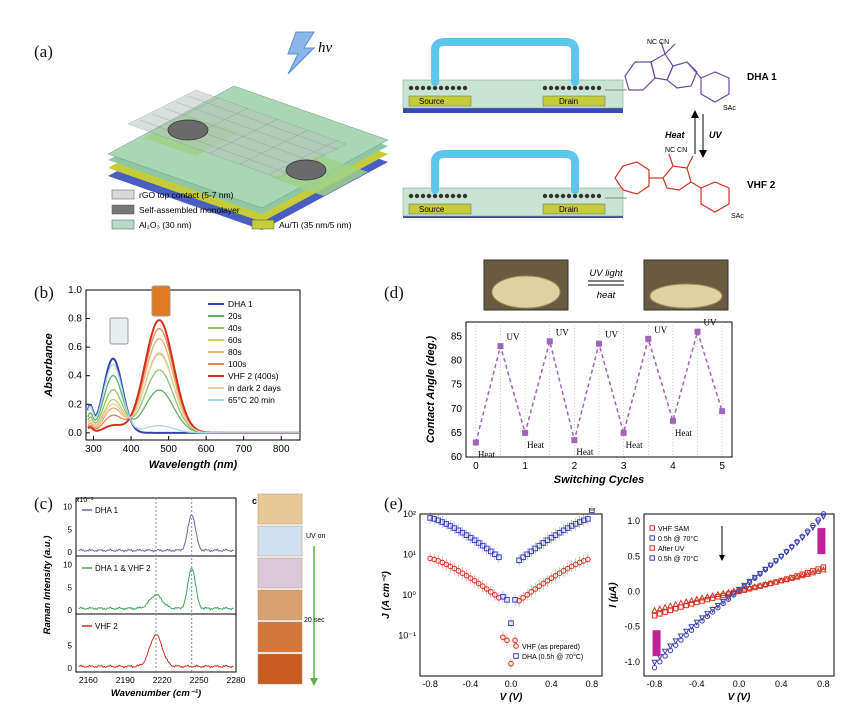 Image resolution: width=847 pixels, height=707 pixels. Describe the element at coordinates (162, 680) in the screenshot. I see `x-tick-label: 2220` at that location.